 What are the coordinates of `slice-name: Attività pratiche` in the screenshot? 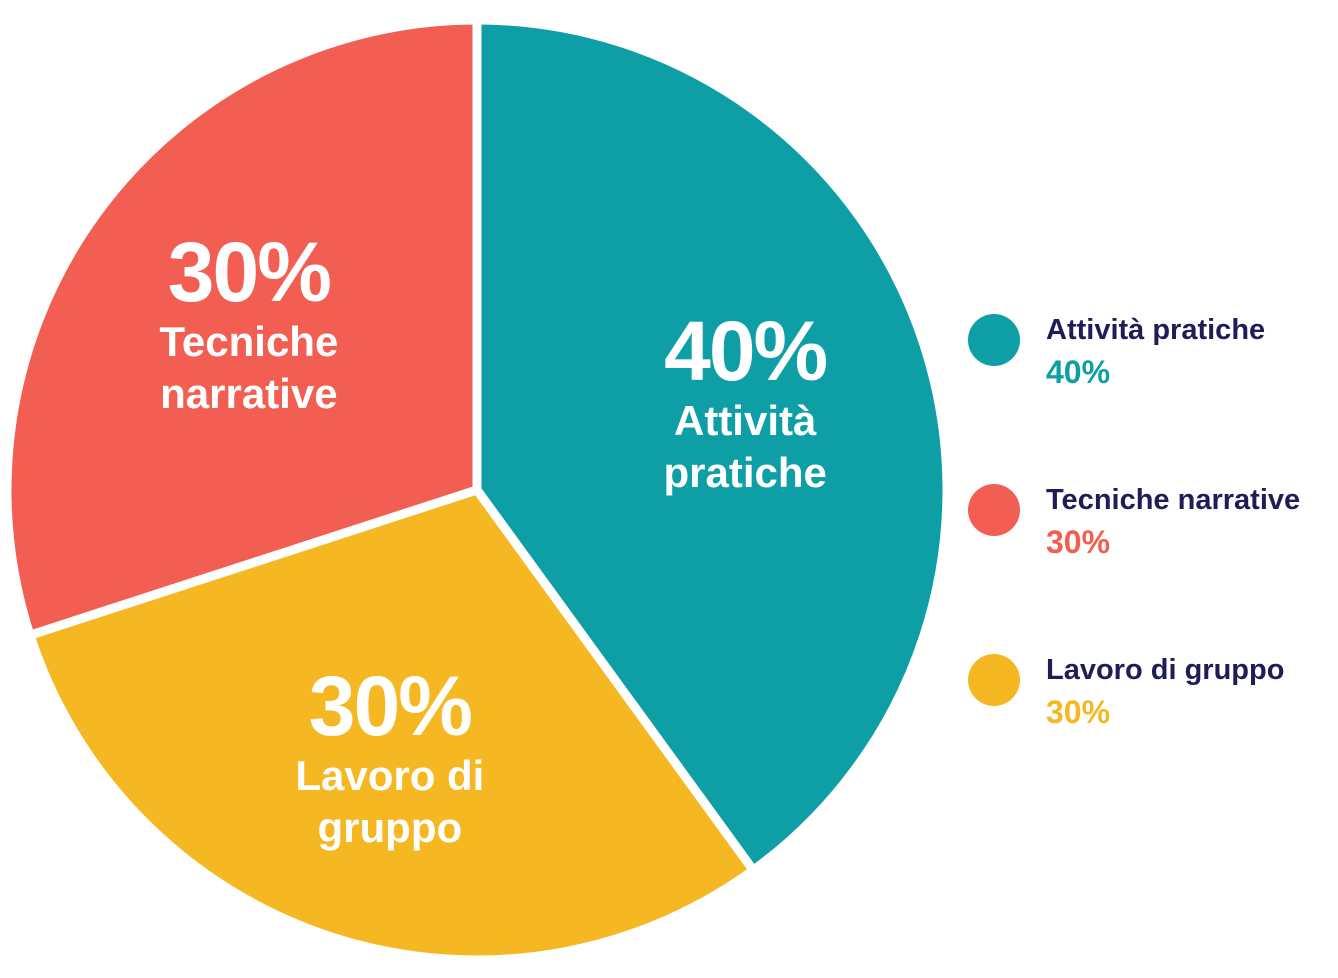 It's located at (745, 446).